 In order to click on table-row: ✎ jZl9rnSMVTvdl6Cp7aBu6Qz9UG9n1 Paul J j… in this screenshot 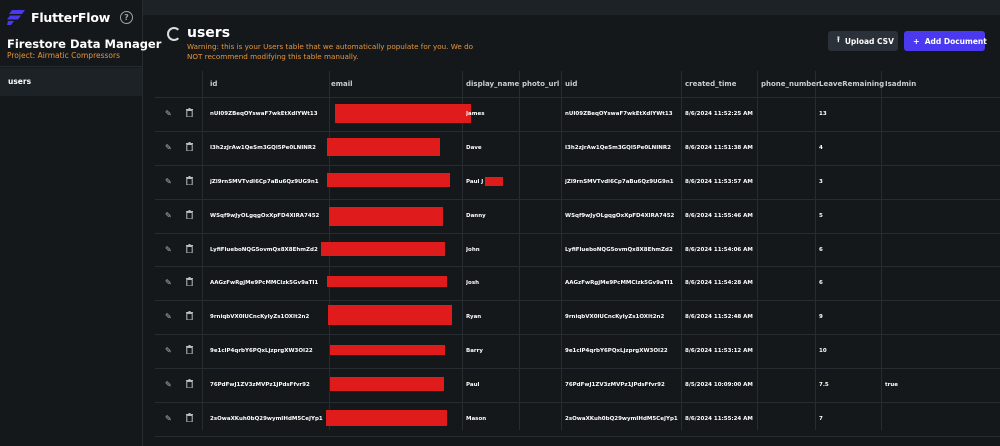, I will do `click(577, 183)`.